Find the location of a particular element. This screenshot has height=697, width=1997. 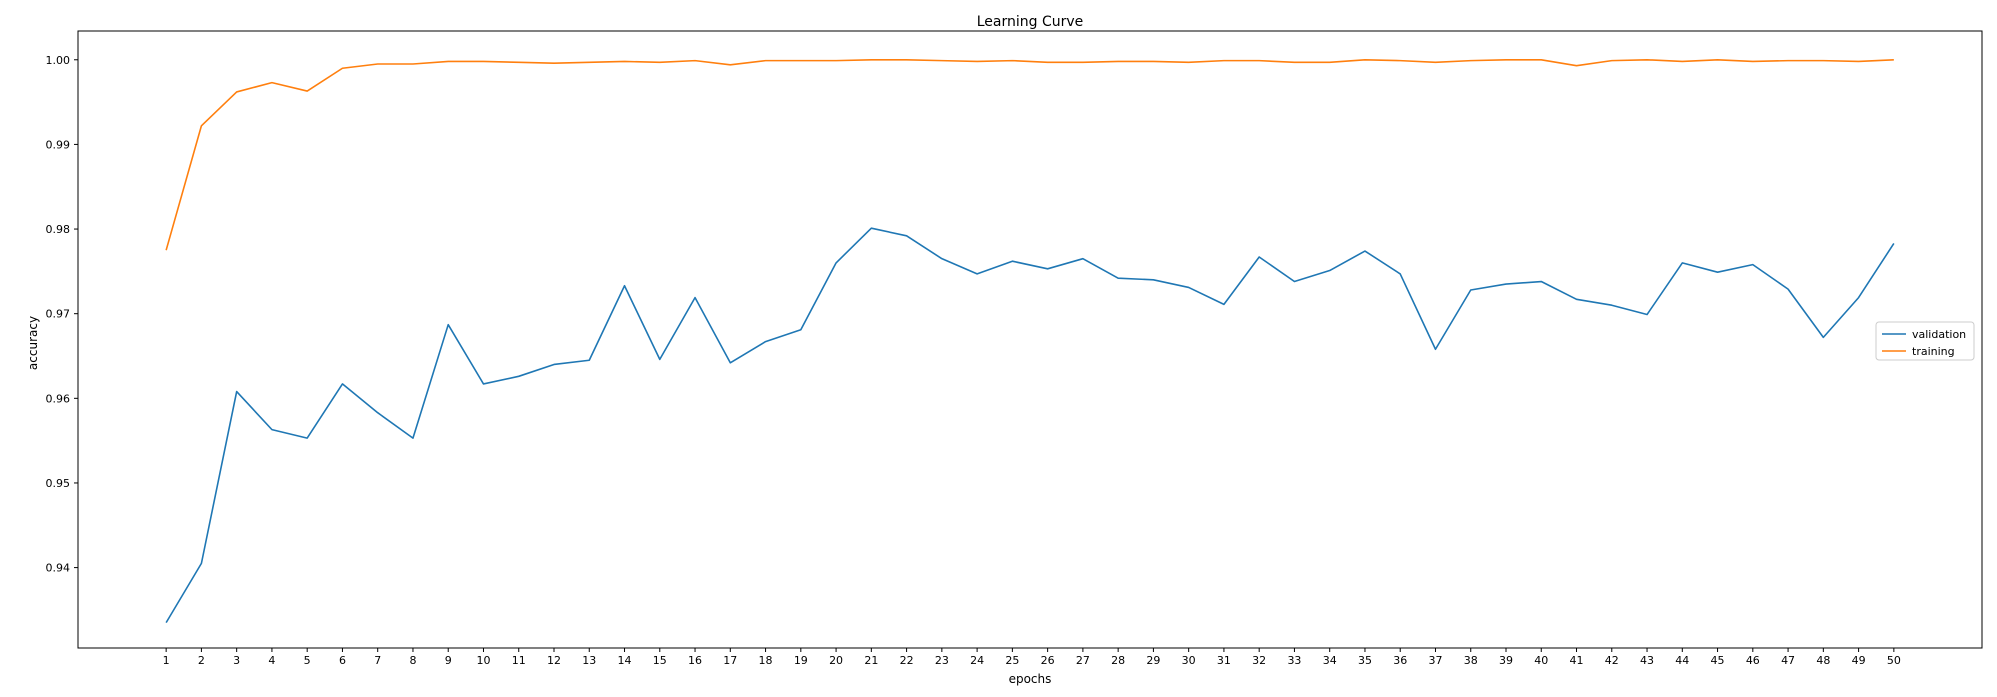

x-tick-label: 3 is located at coordinates (236, 660).